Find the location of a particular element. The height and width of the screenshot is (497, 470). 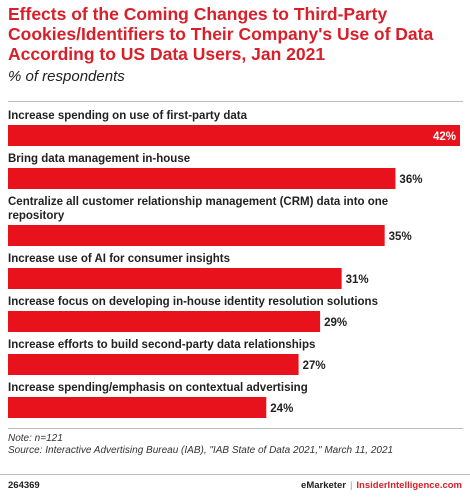

value-label: 27% is located at coordinates (314, 366).